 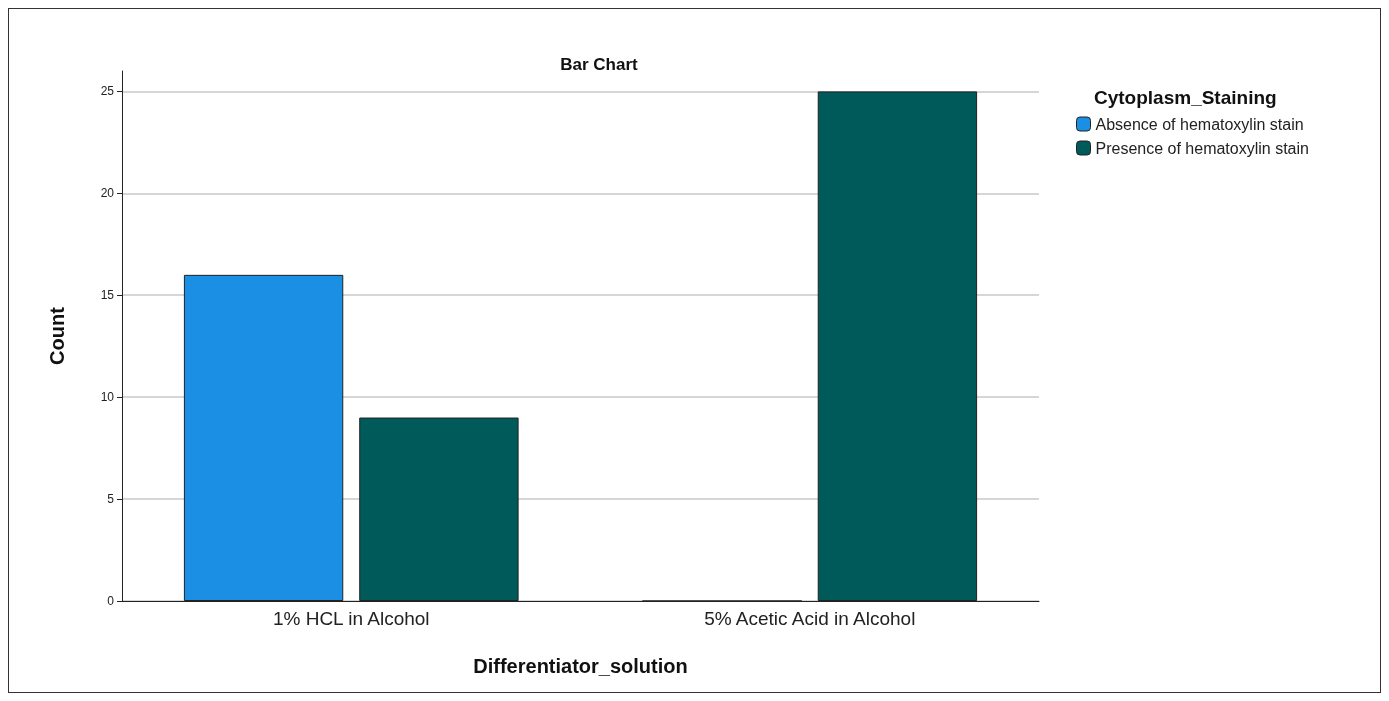 I want to click on y-tick-label: 5, so click(x=111, y=499).